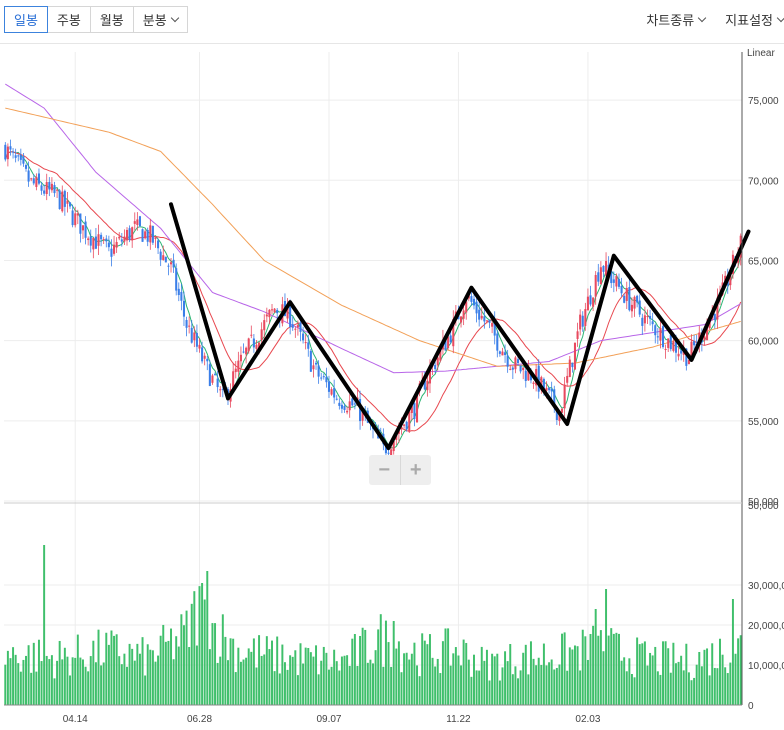 This screenshot has height=730, width=784. What do you see at coordinates (328, 719) in the screenshot?
I see `time-tick-label: 09.07` at bounding box center [328, 719].